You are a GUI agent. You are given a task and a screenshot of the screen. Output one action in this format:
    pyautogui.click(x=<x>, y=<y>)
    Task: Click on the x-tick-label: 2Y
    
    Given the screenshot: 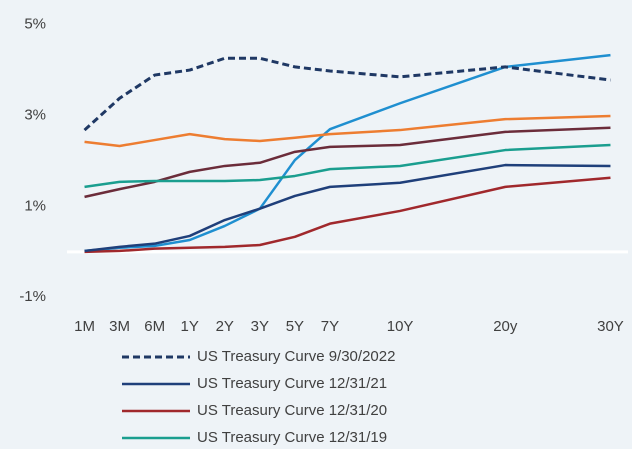 What is the action you would take?
    pyautogui.click(x=225, y=326)
    